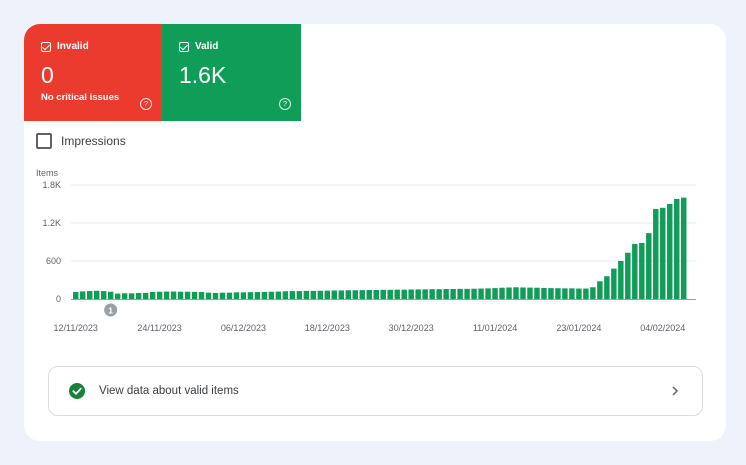  What do you see at coordinates (203, 75) in the screenshot?
I see `valid-count: 1.6K` at bounding box center [203, 75].